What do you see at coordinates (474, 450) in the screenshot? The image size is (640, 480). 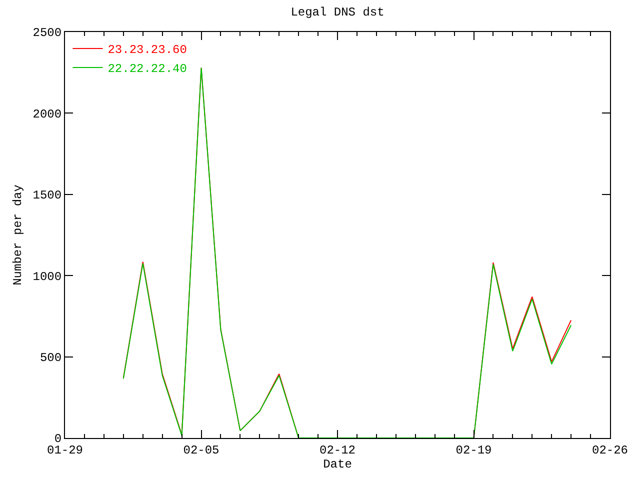 I see `x-tick-label: 02-19` at bounding box center [474, 450].